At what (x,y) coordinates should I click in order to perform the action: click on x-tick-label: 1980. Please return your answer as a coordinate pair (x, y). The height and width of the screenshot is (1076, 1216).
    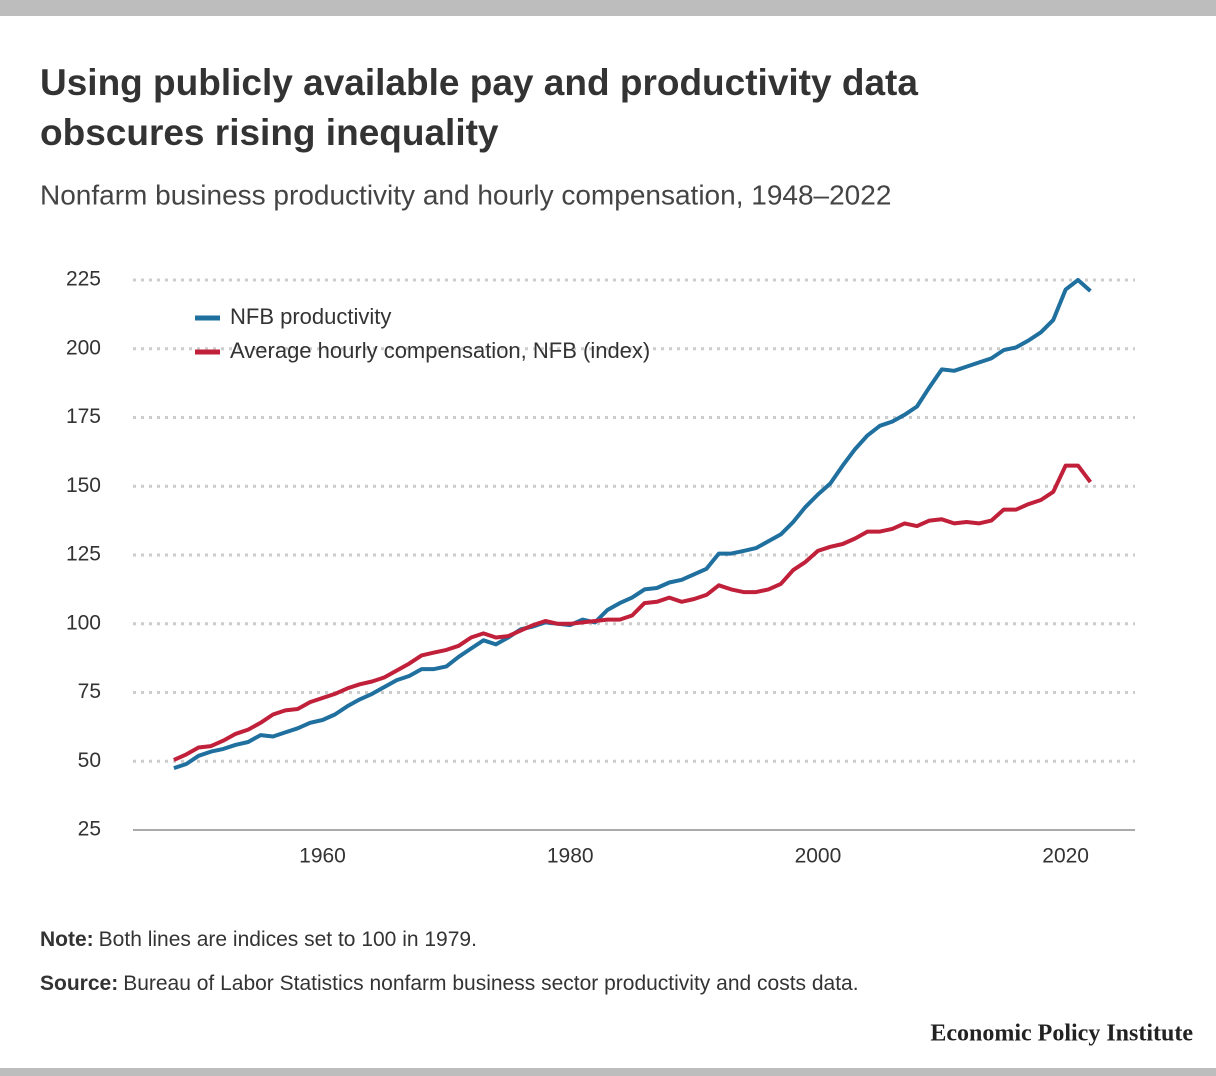
    Looking at the image, I should click on (570, 856).